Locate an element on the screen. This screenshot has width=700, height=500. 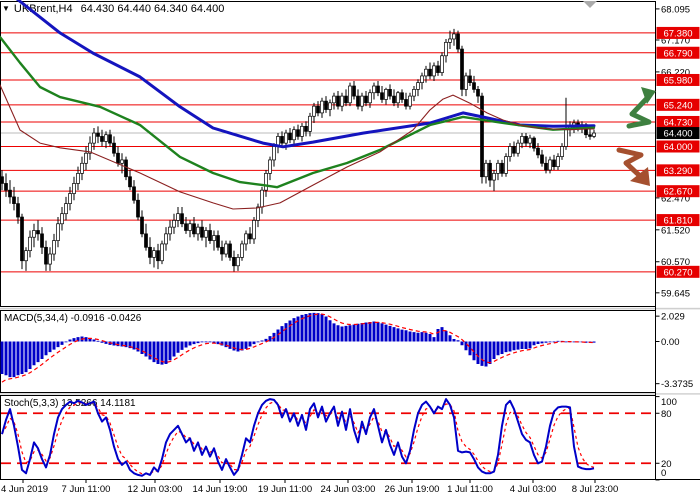
time-axis-label: 12 Jun 03:00 is located at coordinates (155, 489).